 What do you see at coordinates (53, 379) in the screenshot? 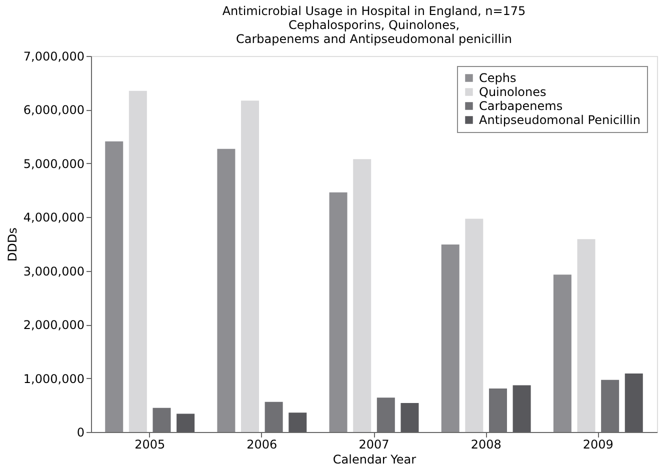
I see `y-tick-label: 1,000,000` at bounding box center [53, 379].